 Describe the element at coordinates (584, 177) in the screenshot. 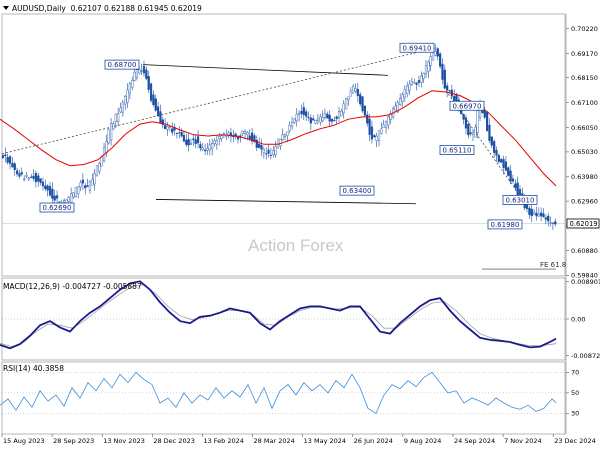

I see `price-tick-label: 0.63980` at that location.